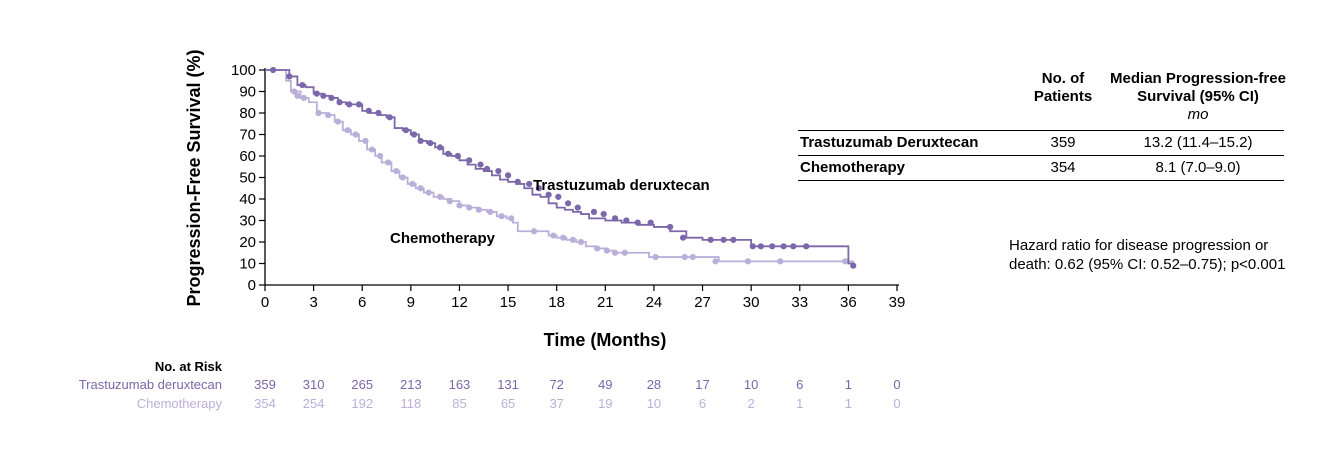  I want to click on x-tick-label: 6, so click(362, 302).